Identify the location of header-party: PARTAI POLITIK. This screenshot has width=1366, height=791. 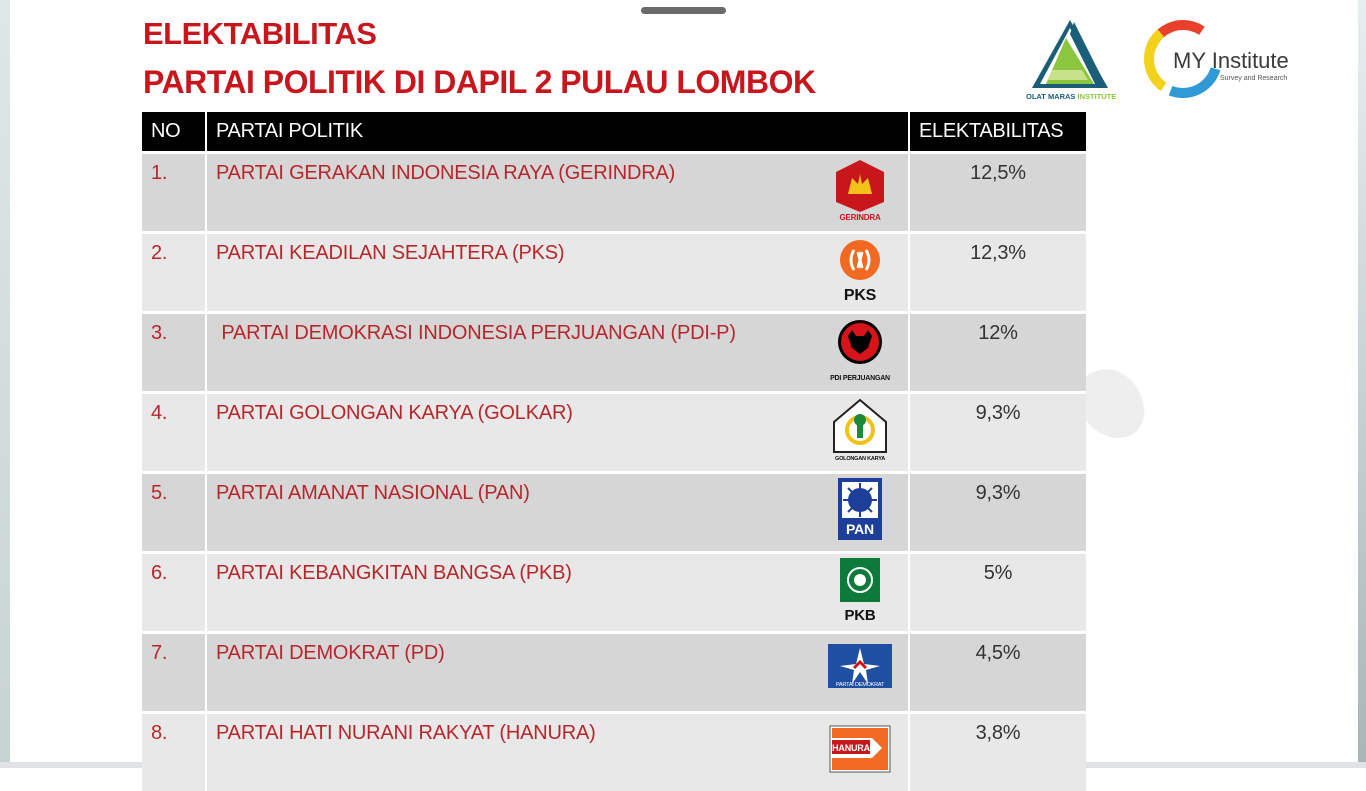
(557, 132).